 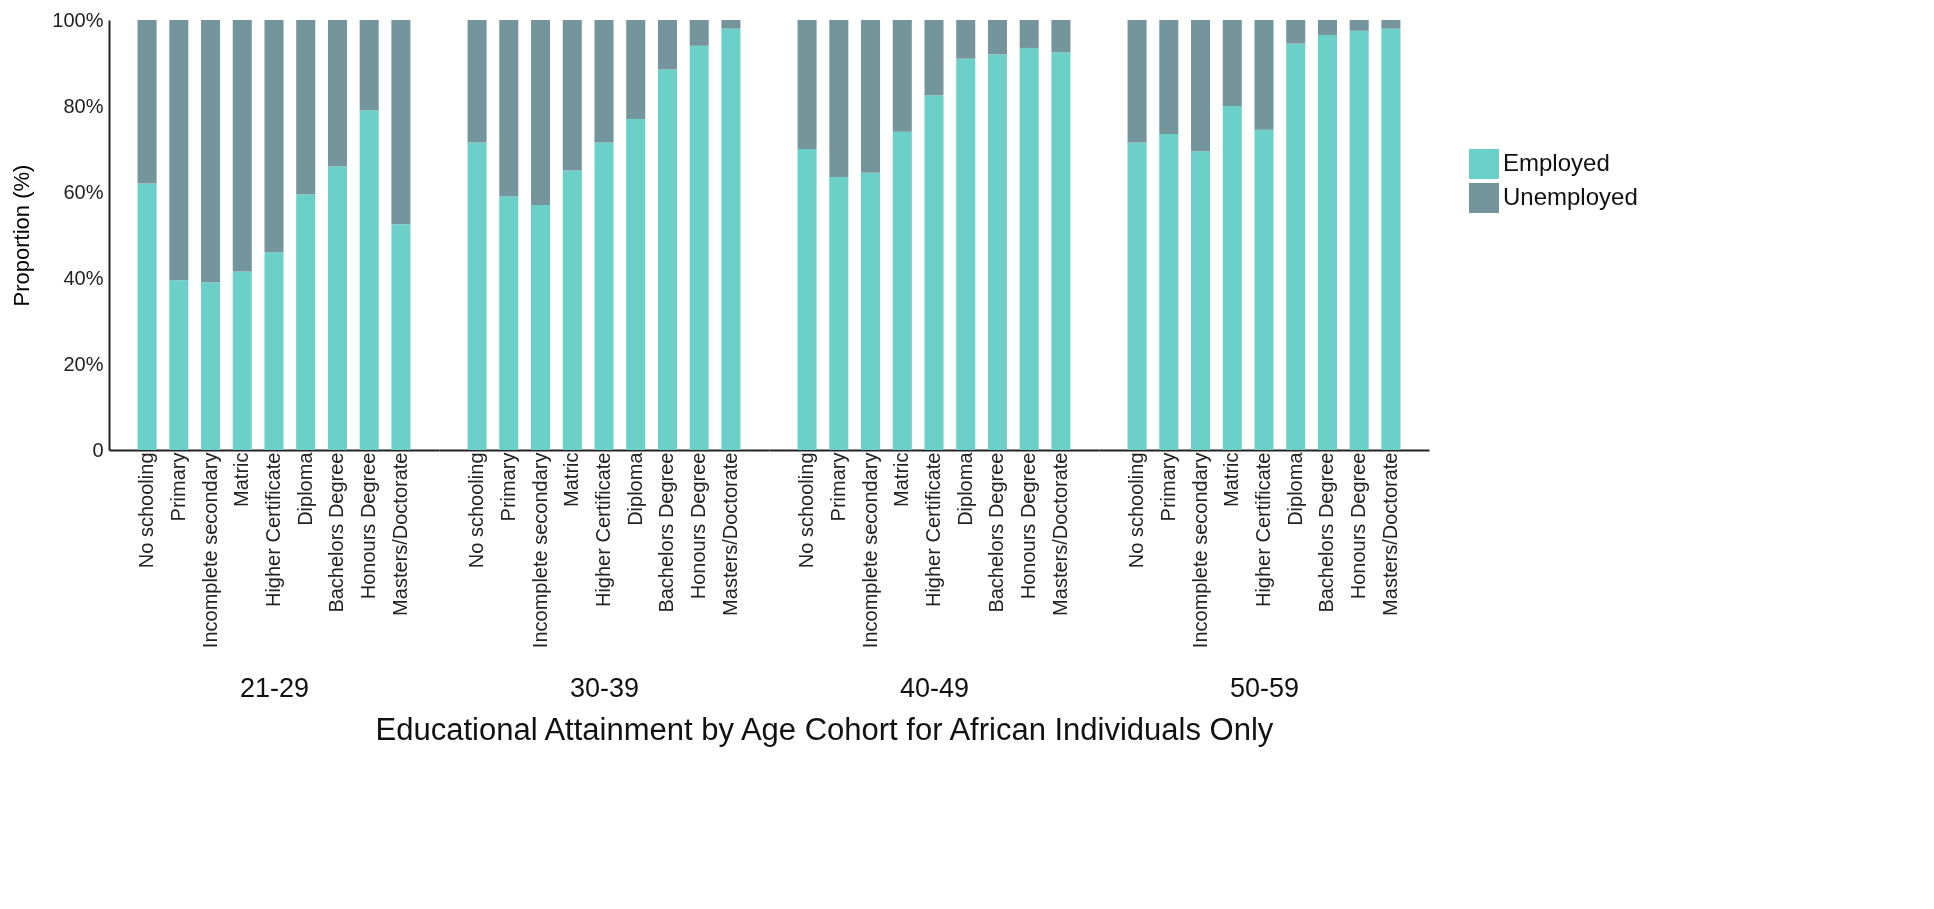 What do you see at coordinates (1264, 688) in the screenshot?
I see `x-axis-title: 50-59` at bounding box center [1264, 688].